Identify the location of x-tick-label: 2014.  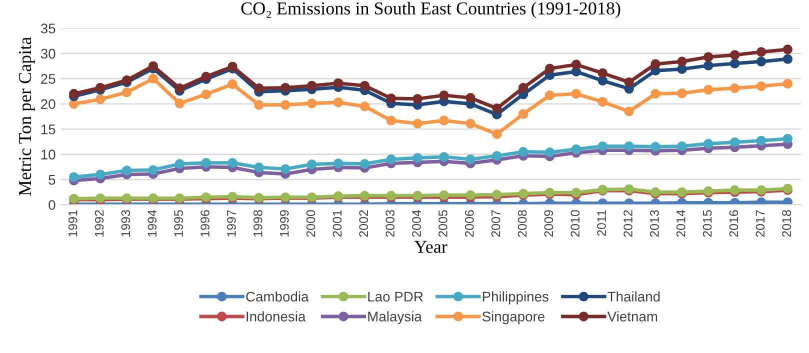
(681, 223).